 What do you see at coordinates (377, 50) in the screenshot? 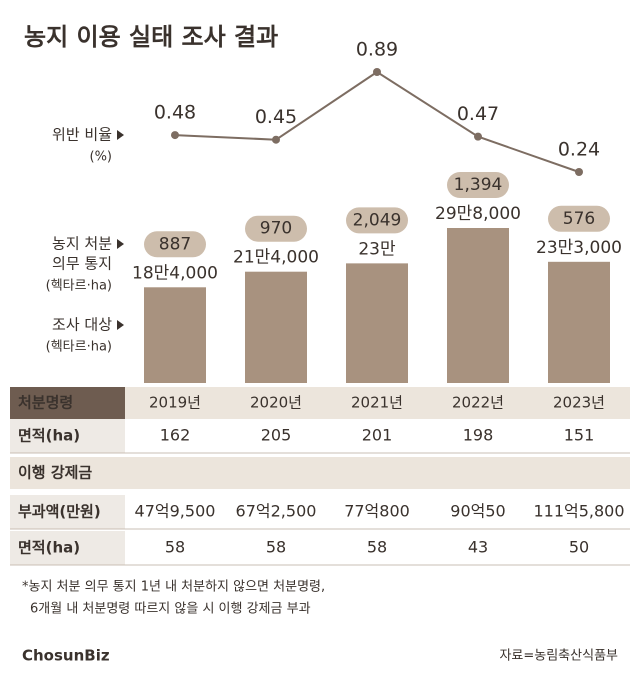
I see `line-value-label: 0.89` at bounding box center [377, 50].